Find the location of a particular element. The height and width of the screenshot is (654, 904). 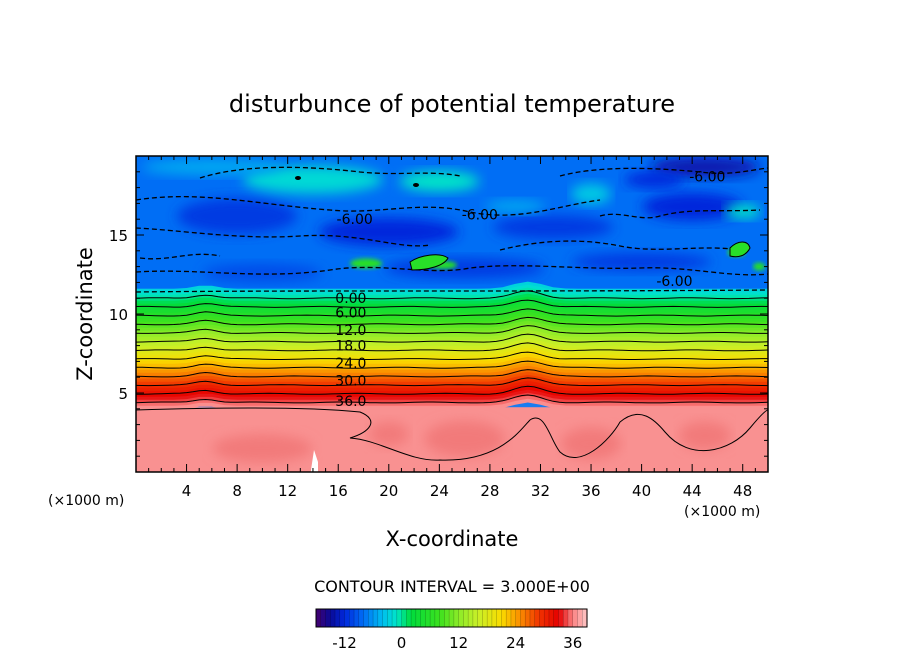

x-unit-label: (×1000 m) is located at coordinates (722, 512).